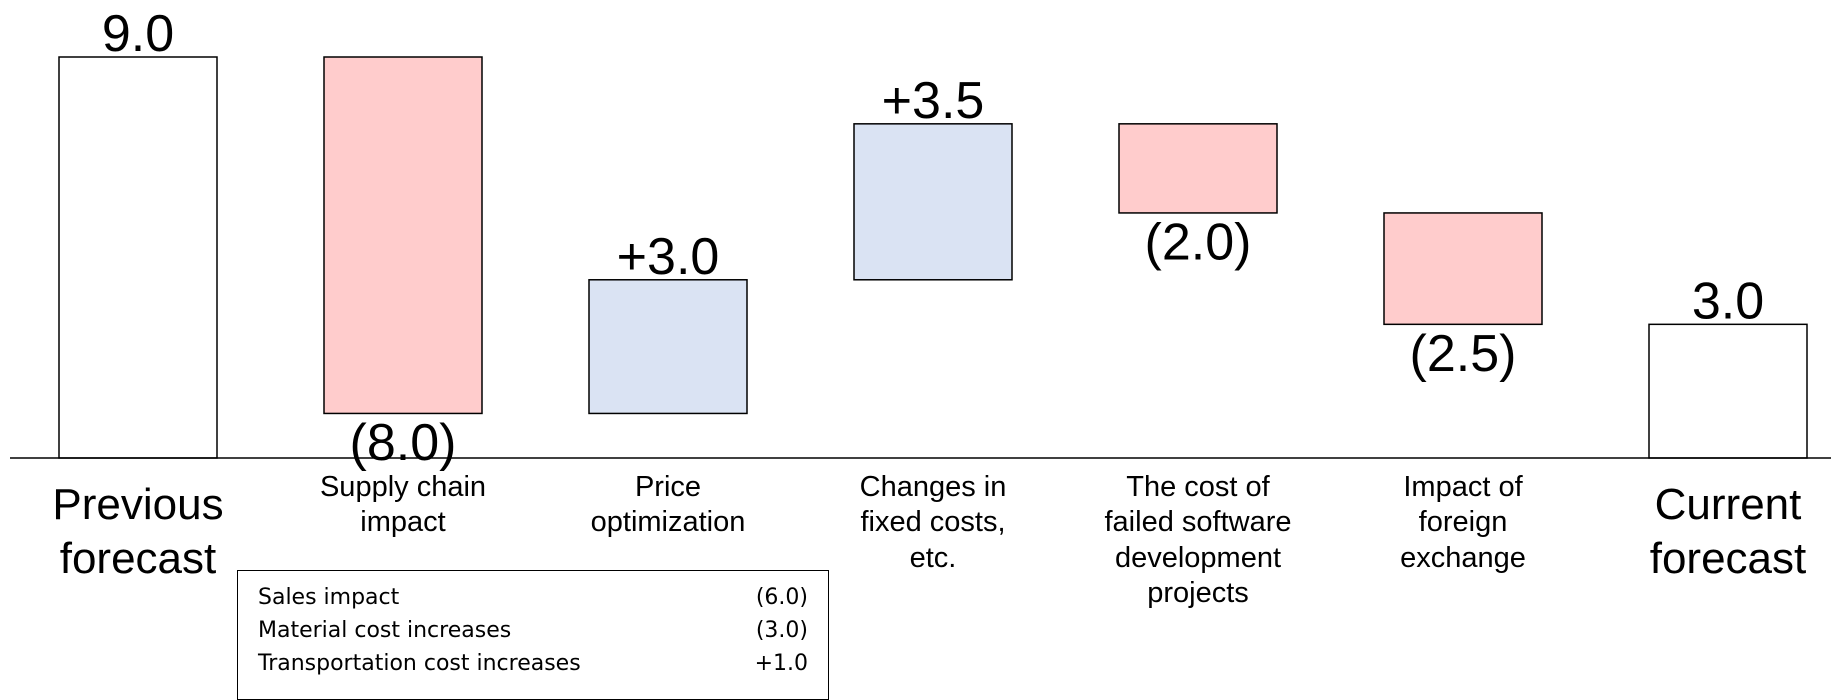  Describe the element at coordinates (668, 257) in the screenshot. I see `value-label: +3.0` at that location.